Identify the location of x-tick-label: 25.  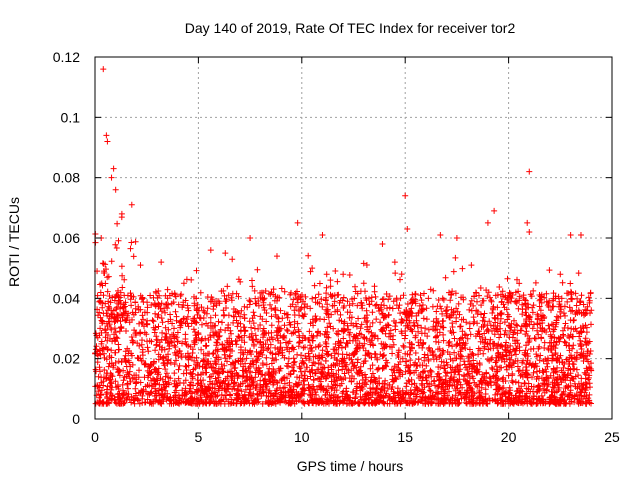
(612, 437).